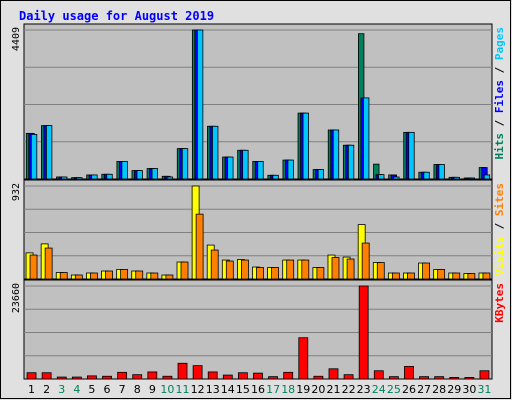 The height and width of the screenshot is (400, 512). What do you see at coordinates (499, 256) in the screenshot?
I see `legend-item-visits: Visits` at bounding box center [499, 256].